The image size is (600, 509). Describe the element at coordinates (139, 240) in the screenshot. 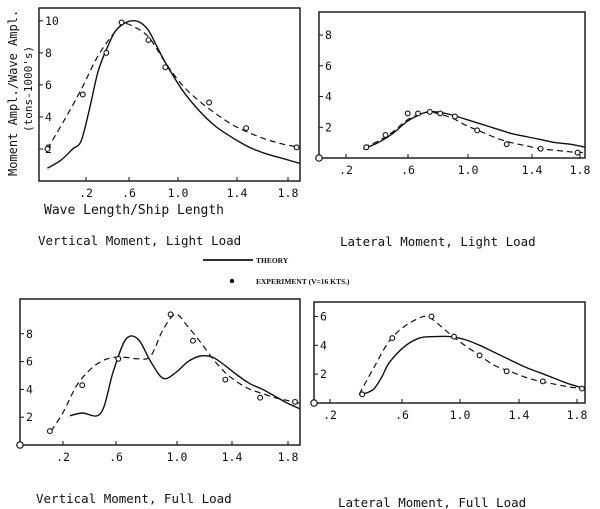

I see `title-vertical-moment-light-load: Vertical Moment, Light Load` at that location.